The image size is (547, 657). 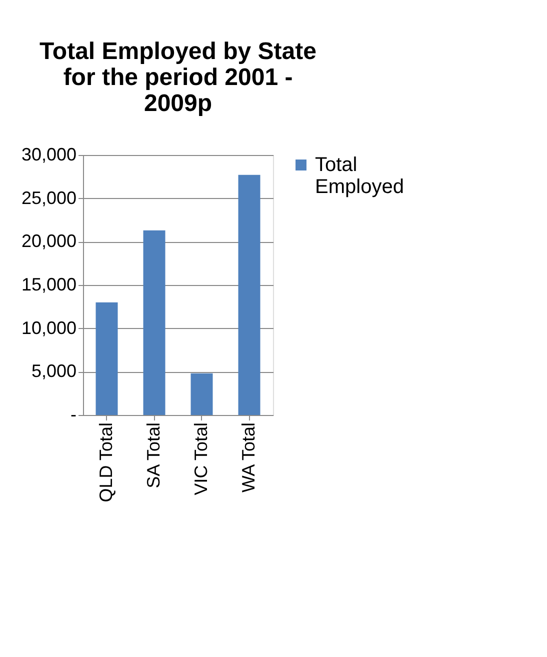 What do you see at coordinates (48, 284) in the screenshot?
I see `y-tick-label: 15,000` at bounding box center [48, 284].